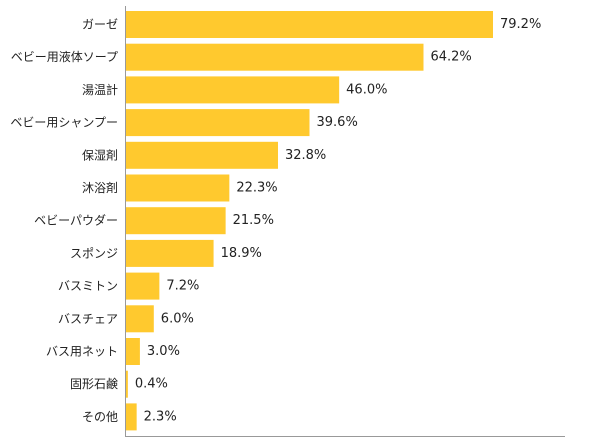 The width and height of the screenshot is (600, 445). What do you see at coordinates (64, 123) in the screenshot?
I see `category-label: ベビー用シャンプー` at bounding box center [64, 123].